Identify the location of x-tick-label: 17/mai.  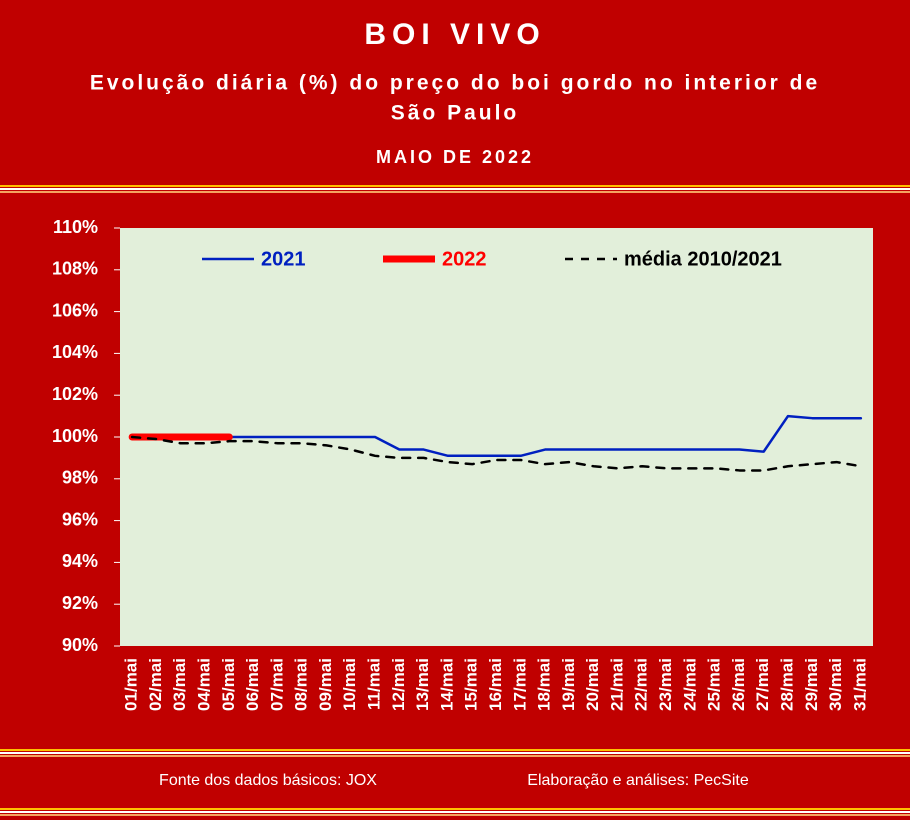
(519, 684).